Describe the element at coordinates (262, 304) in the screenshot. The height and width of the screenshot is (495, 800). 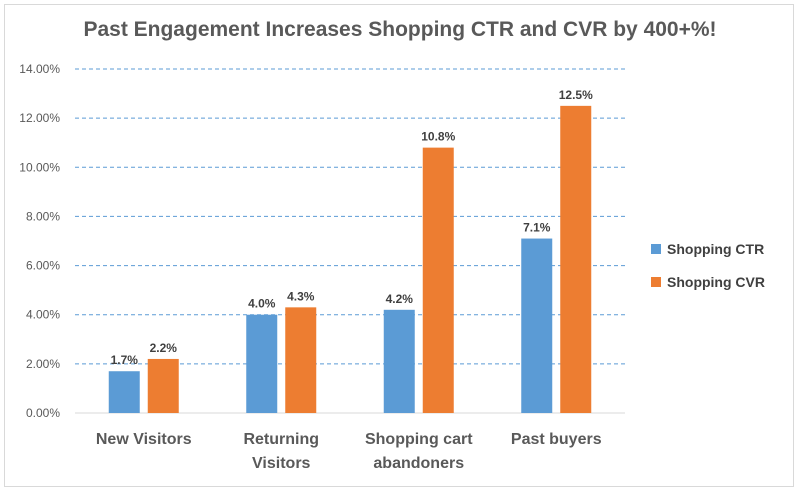
I see `data-label: 4.0%` at that location.